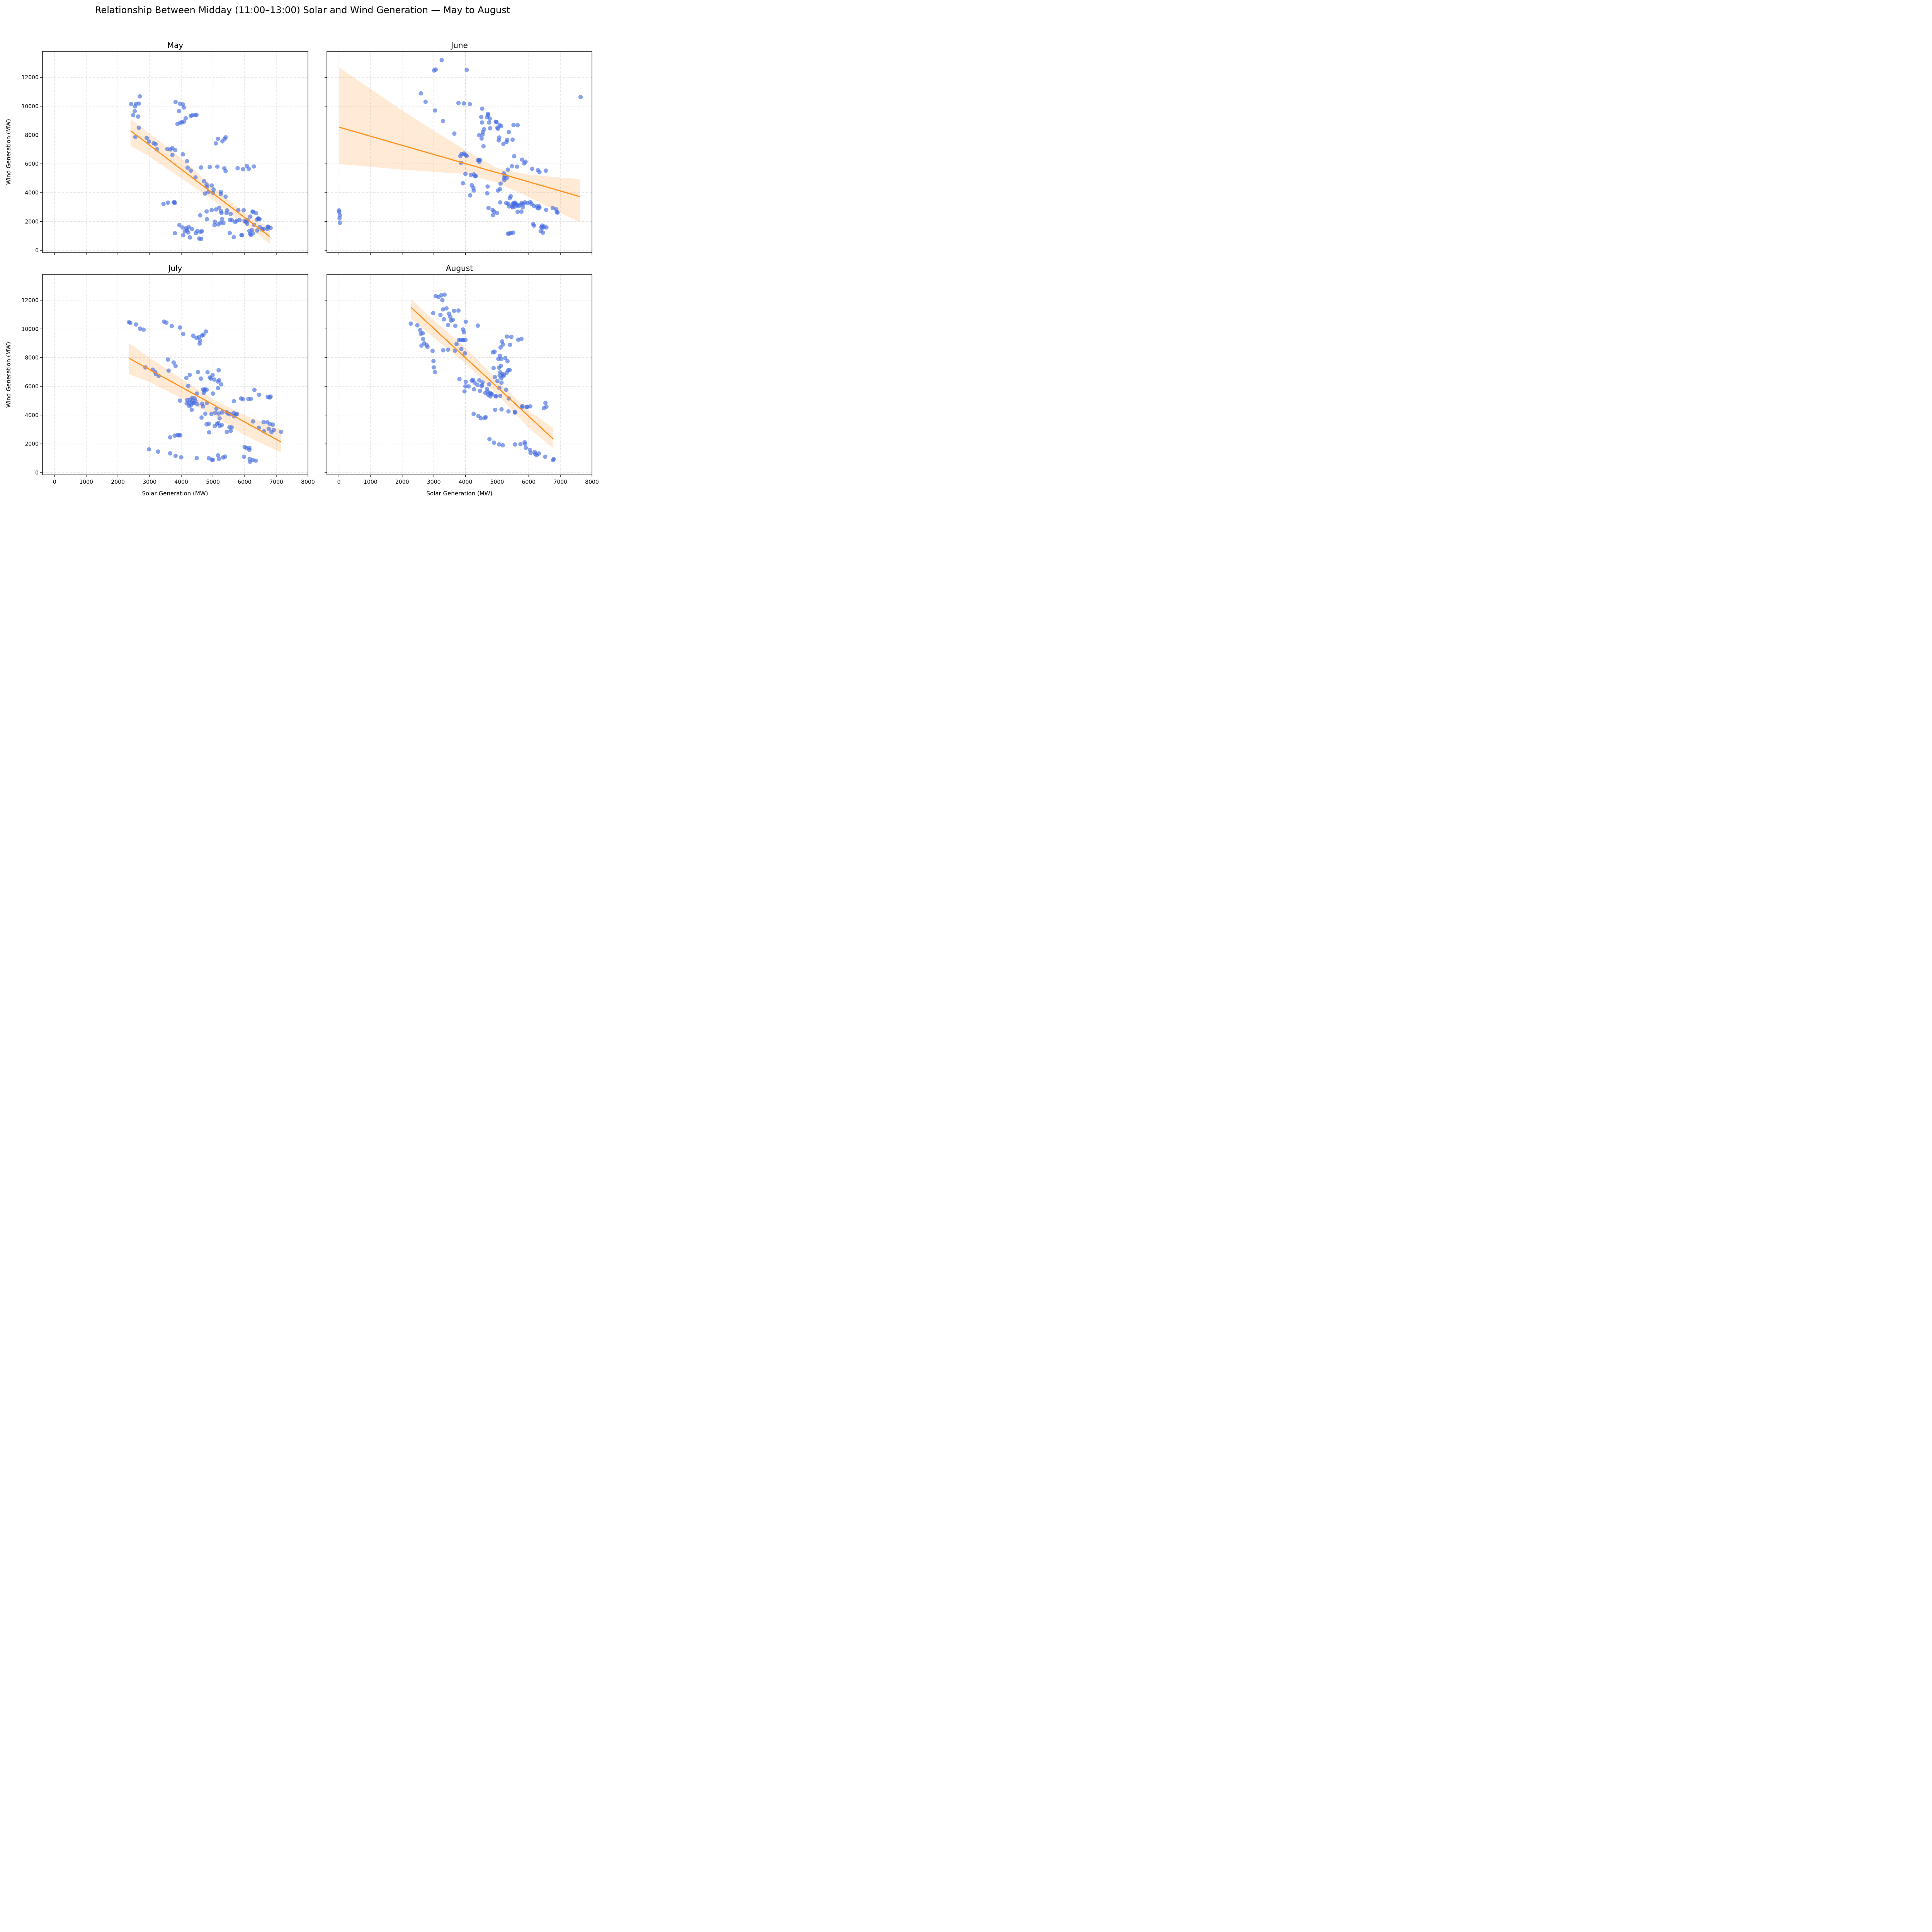 The width and height of the screenshot is (1932, 1932). What do you see at coordinates (460, 268) in the screenshot?
I see `panel-title: August` at bounding box center [460, 268].